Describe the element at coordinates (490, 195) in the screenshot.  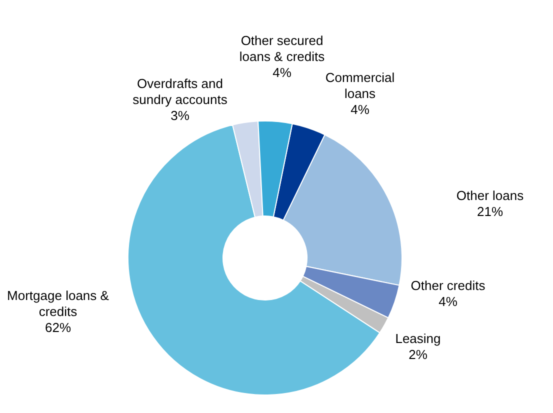
I see `slice-label: Other loans` at that location.